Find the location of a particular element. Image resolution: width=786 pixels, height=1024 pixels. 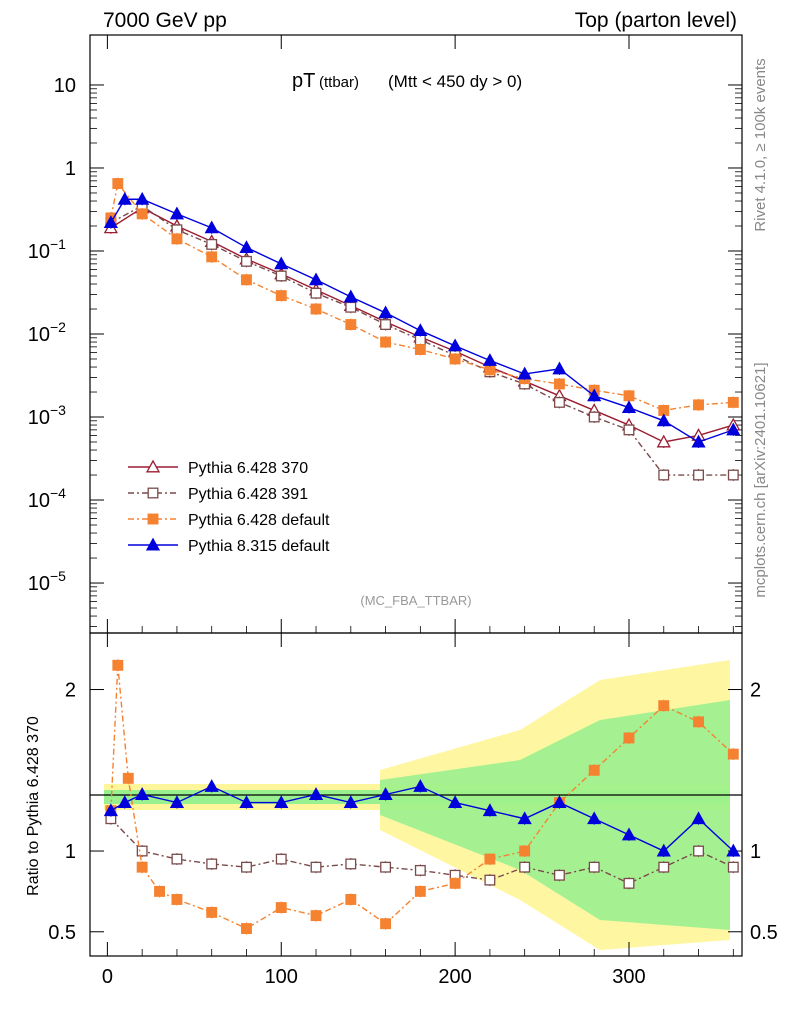

legend-label: Pythia 6.428 default is located at coordinates (259, 520).